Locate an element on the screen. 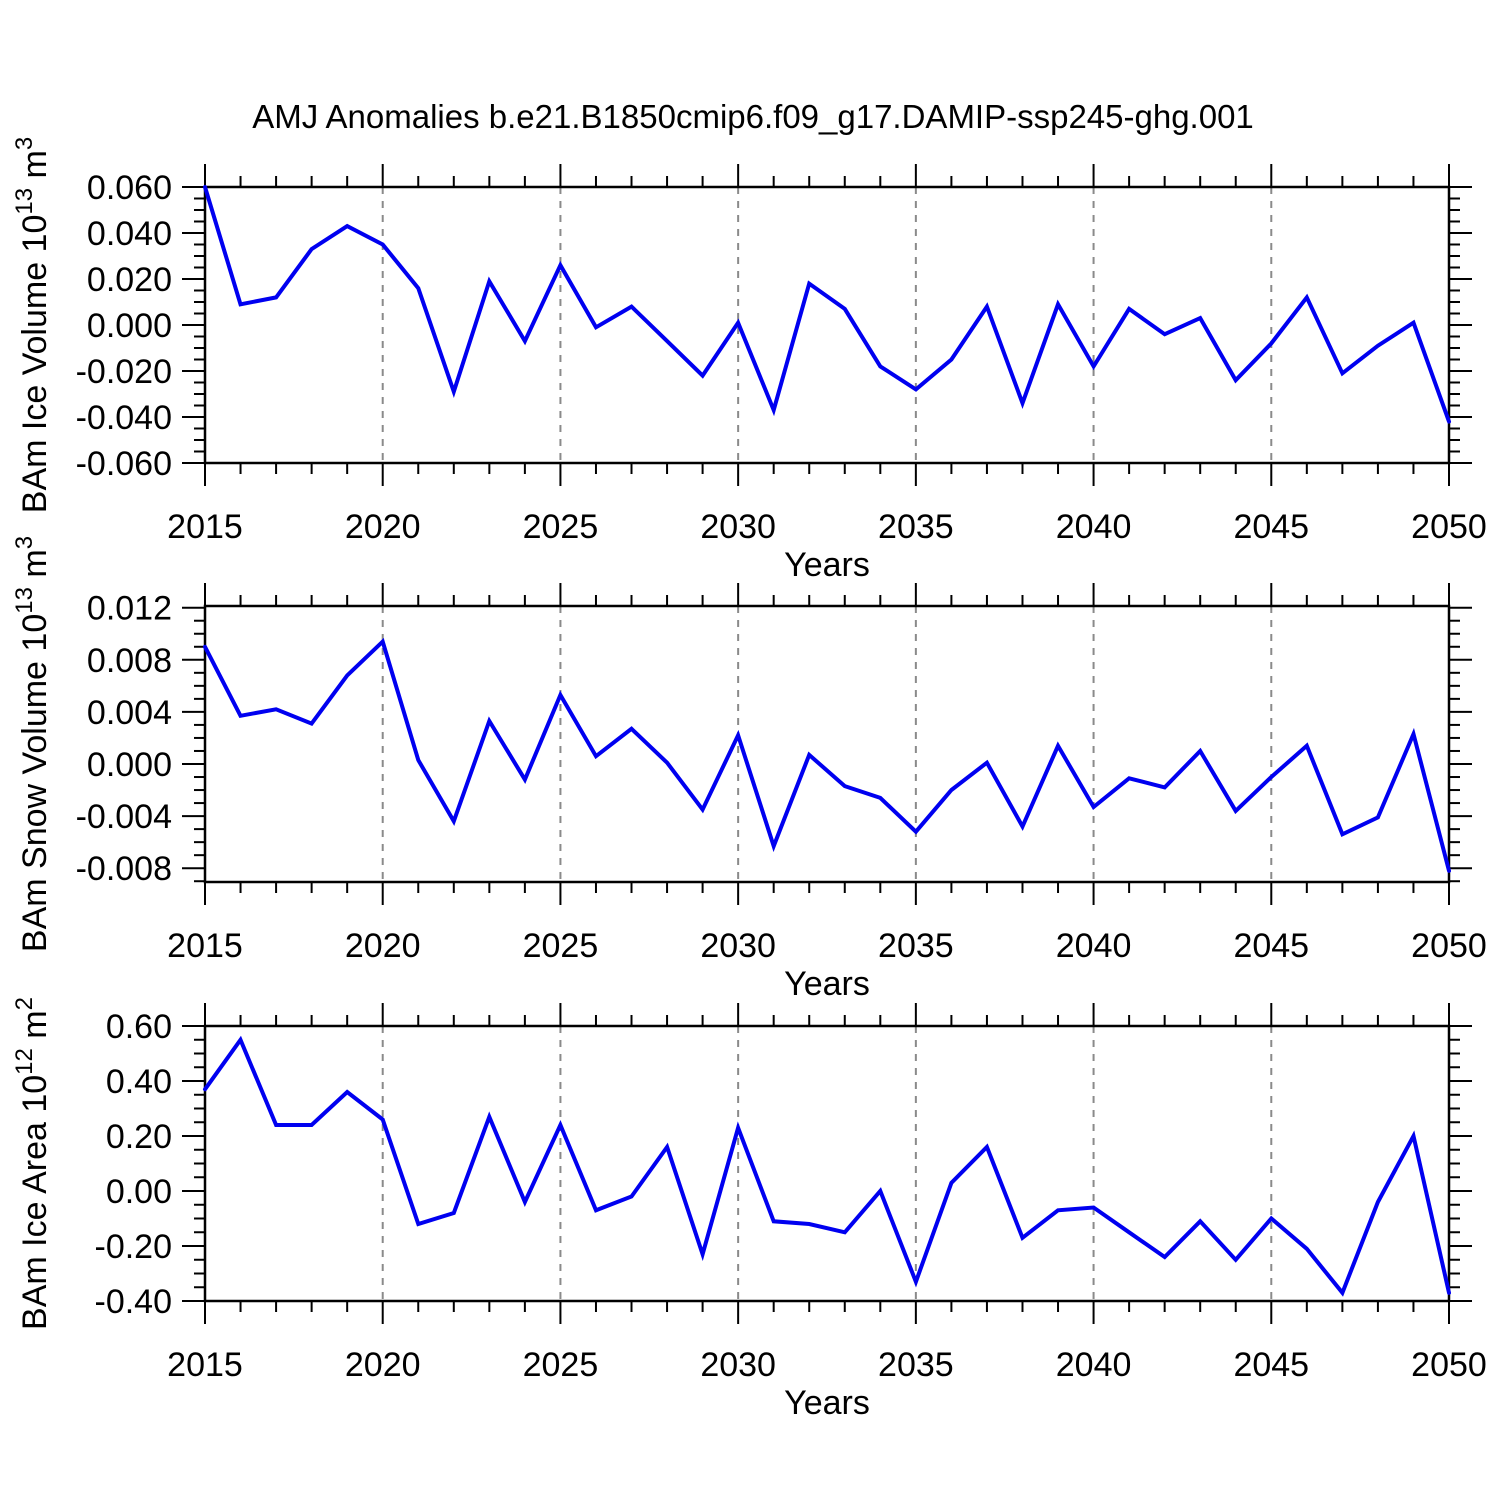  data-line-snow-volume is located at coordinates (827, 755).